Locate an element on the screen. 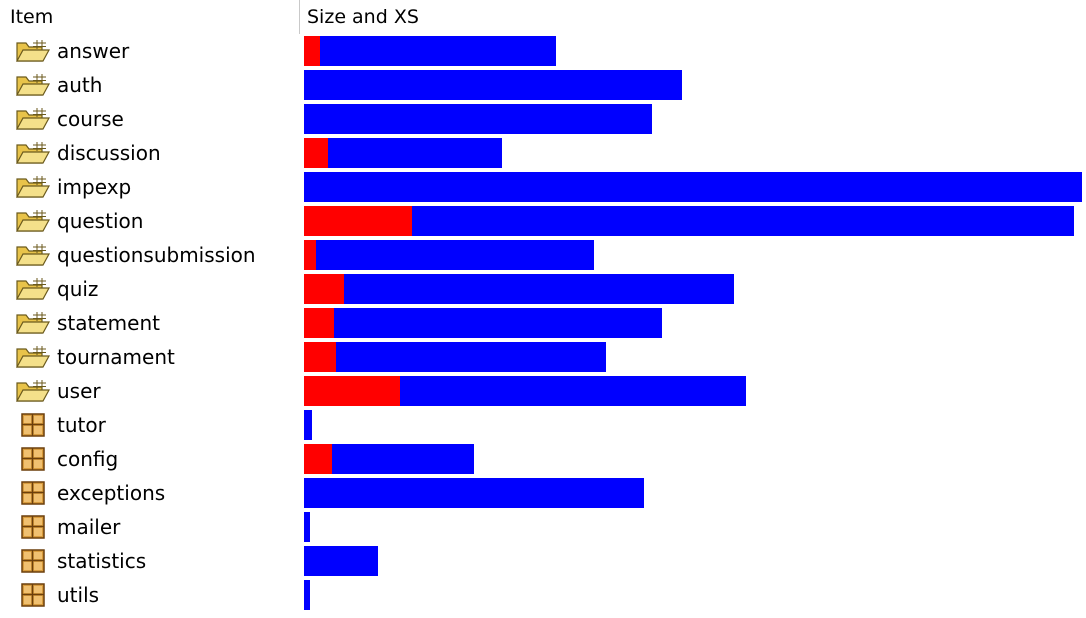 Image resolution: width=1086 pixels, height=618 pixels. table-row: impexp is located at coordinates (543, 187).